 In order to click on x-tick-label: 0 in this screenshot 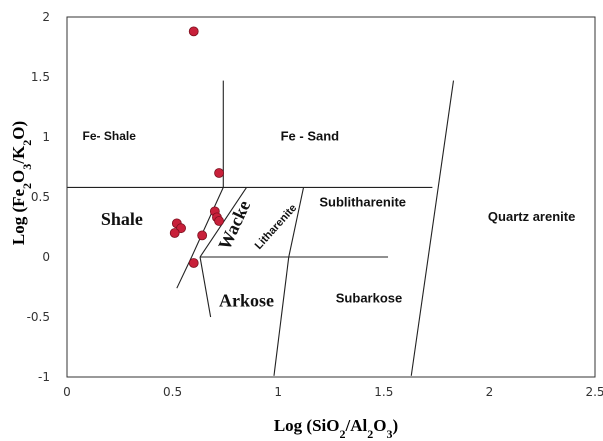, I will do `click(67, 392)`.